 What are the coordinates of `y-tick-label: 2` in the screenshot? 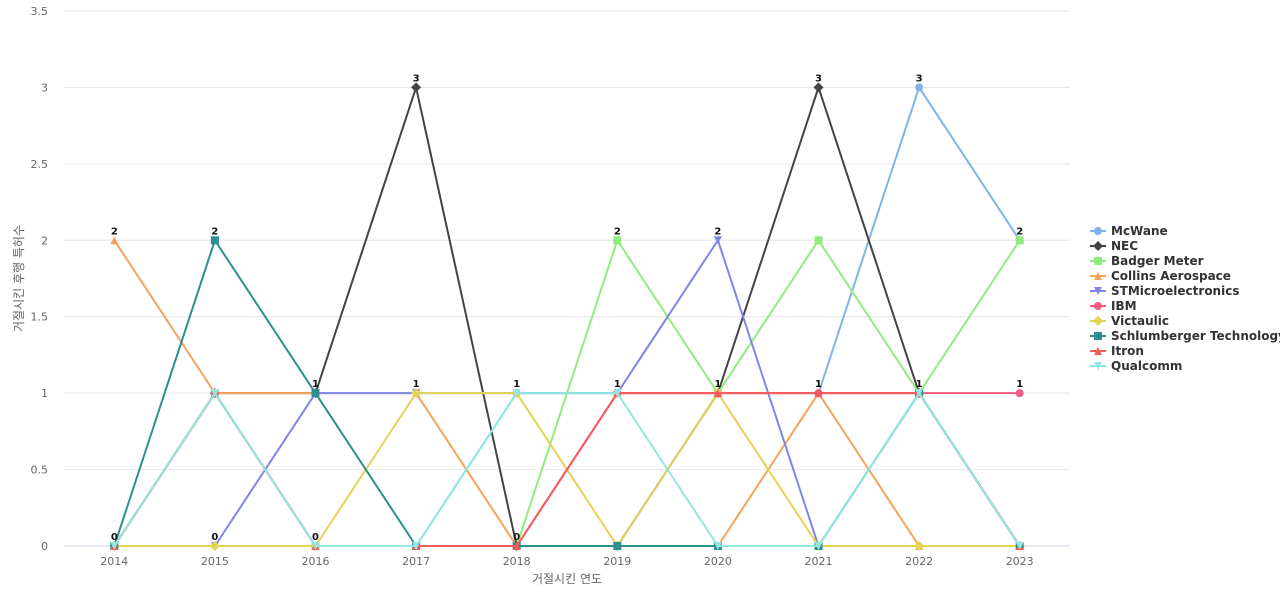 It's located at (44, 240).